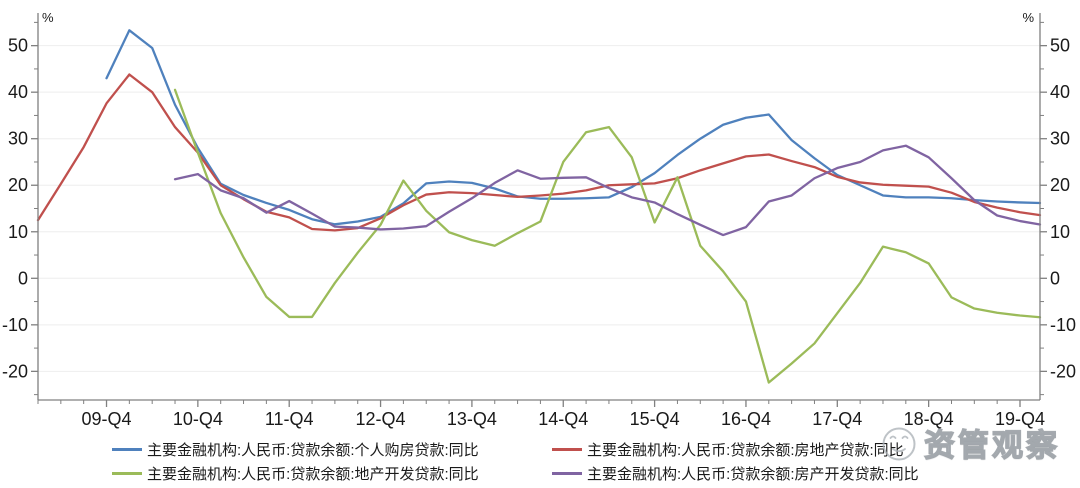 This screenshot has height=488, width=1080. What do you see at coordinates (18, 46) in the screenshot?
I see `y-tick-label-left-50: 50` at bounding box center [18, 46].